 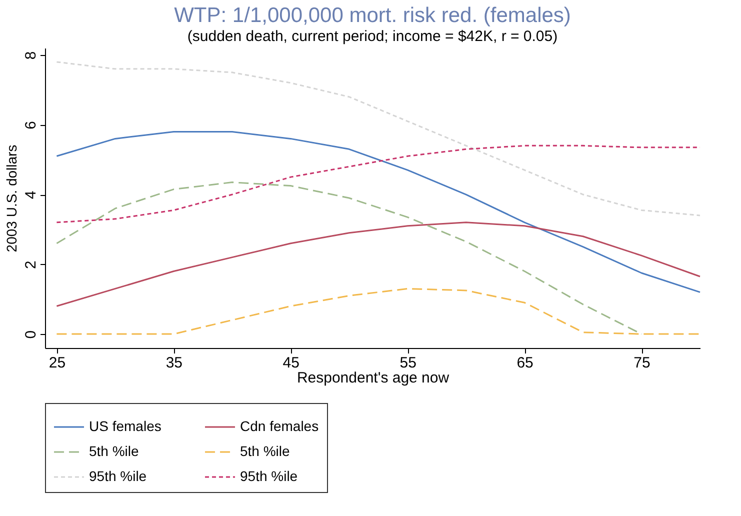 What do you see at coordinates (408, 363) in the screenshot?
I see `x-tick-label: 55` at bounding box center [408, 363].